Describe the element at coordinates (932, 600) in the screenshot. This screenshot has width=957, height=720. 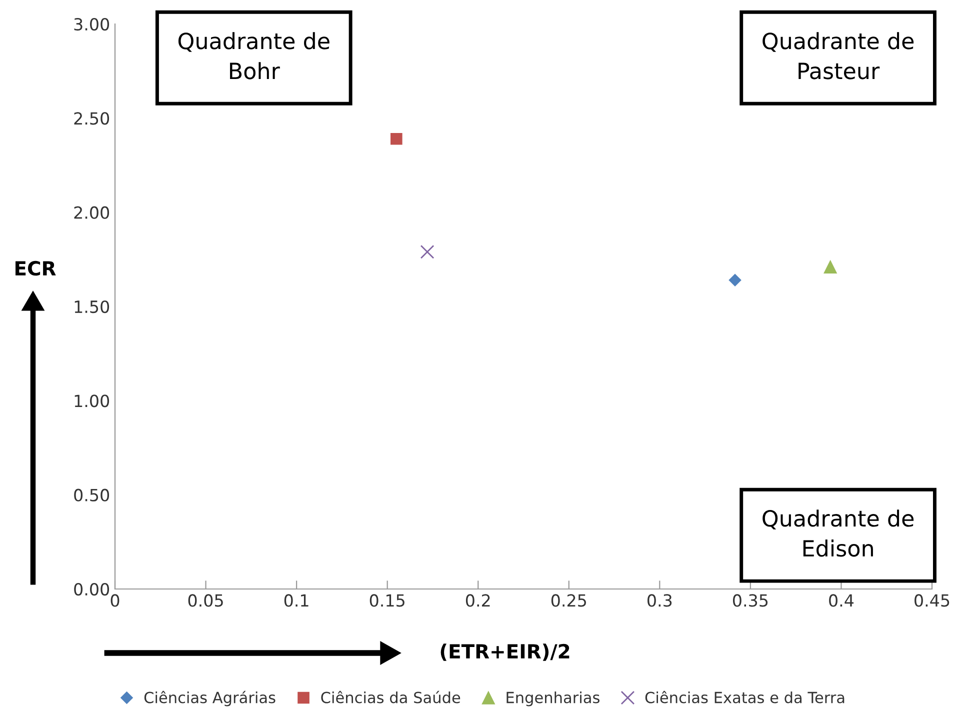
I see `x-tick-label: 0.45` at that location.